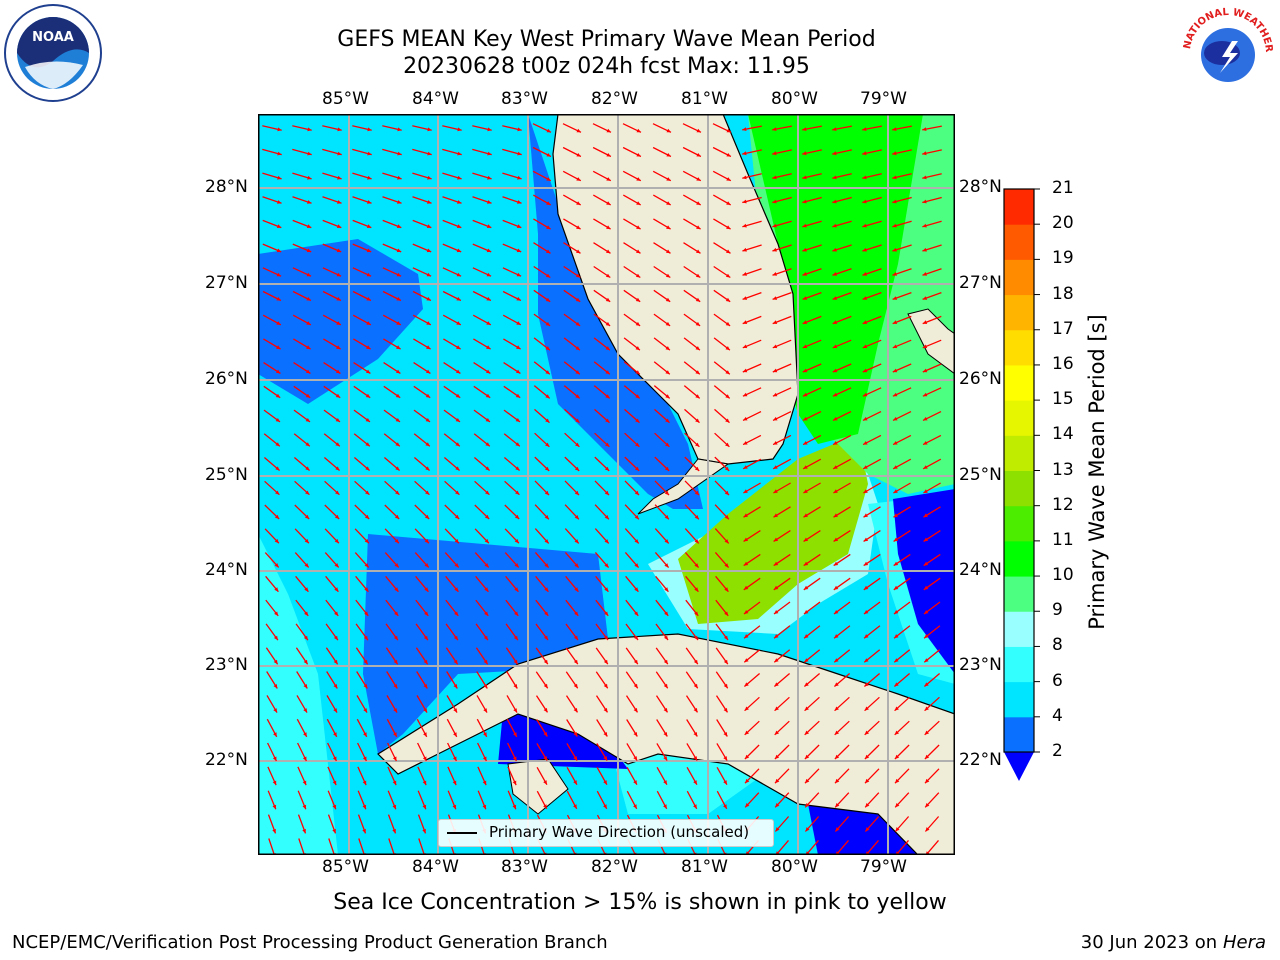  I want to click on lon-label-bottom-81w: 81°W, so click(704, 867).